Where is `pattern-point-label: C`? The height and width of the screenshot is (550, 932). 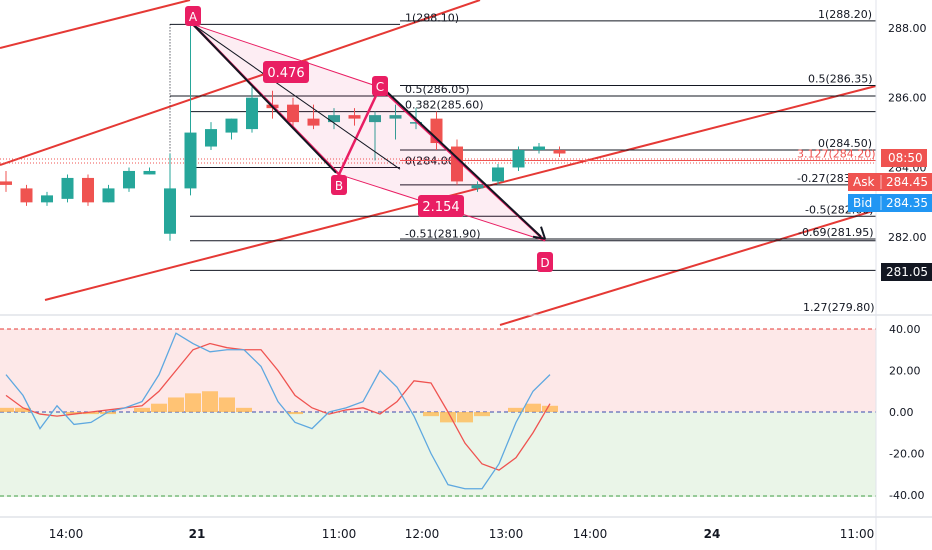 pattern-point-label: C is located at coordinates (380, 87).